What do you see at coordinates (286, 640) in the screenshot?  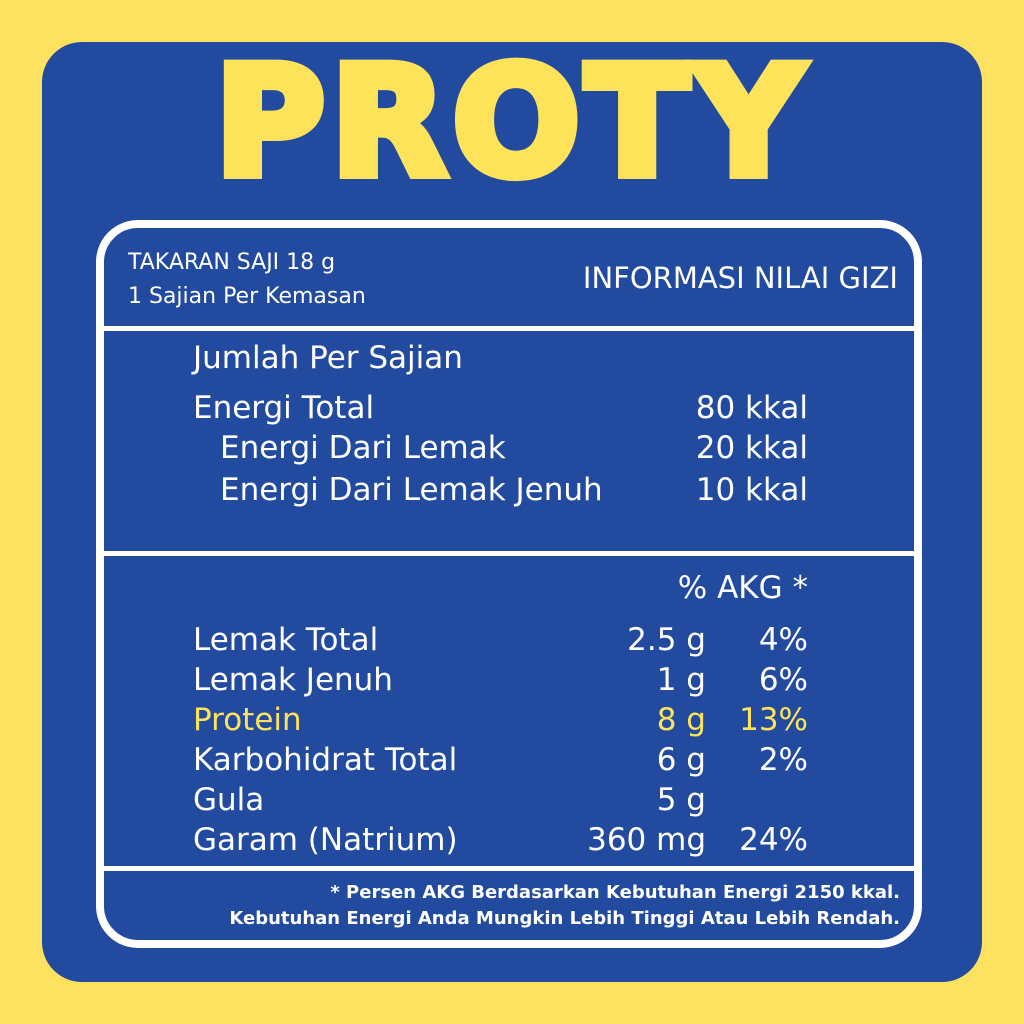 I see `nutrient-label: Lemak Total` at bounding box center [286, 640].